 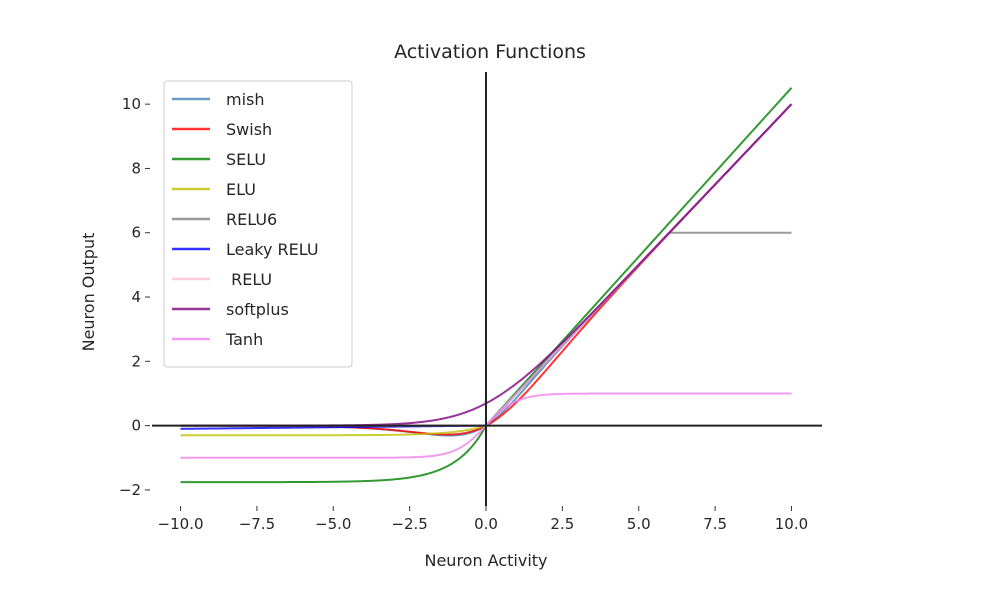 I want to click on x-tick-label: −5.0, so click(x=333, y=524).